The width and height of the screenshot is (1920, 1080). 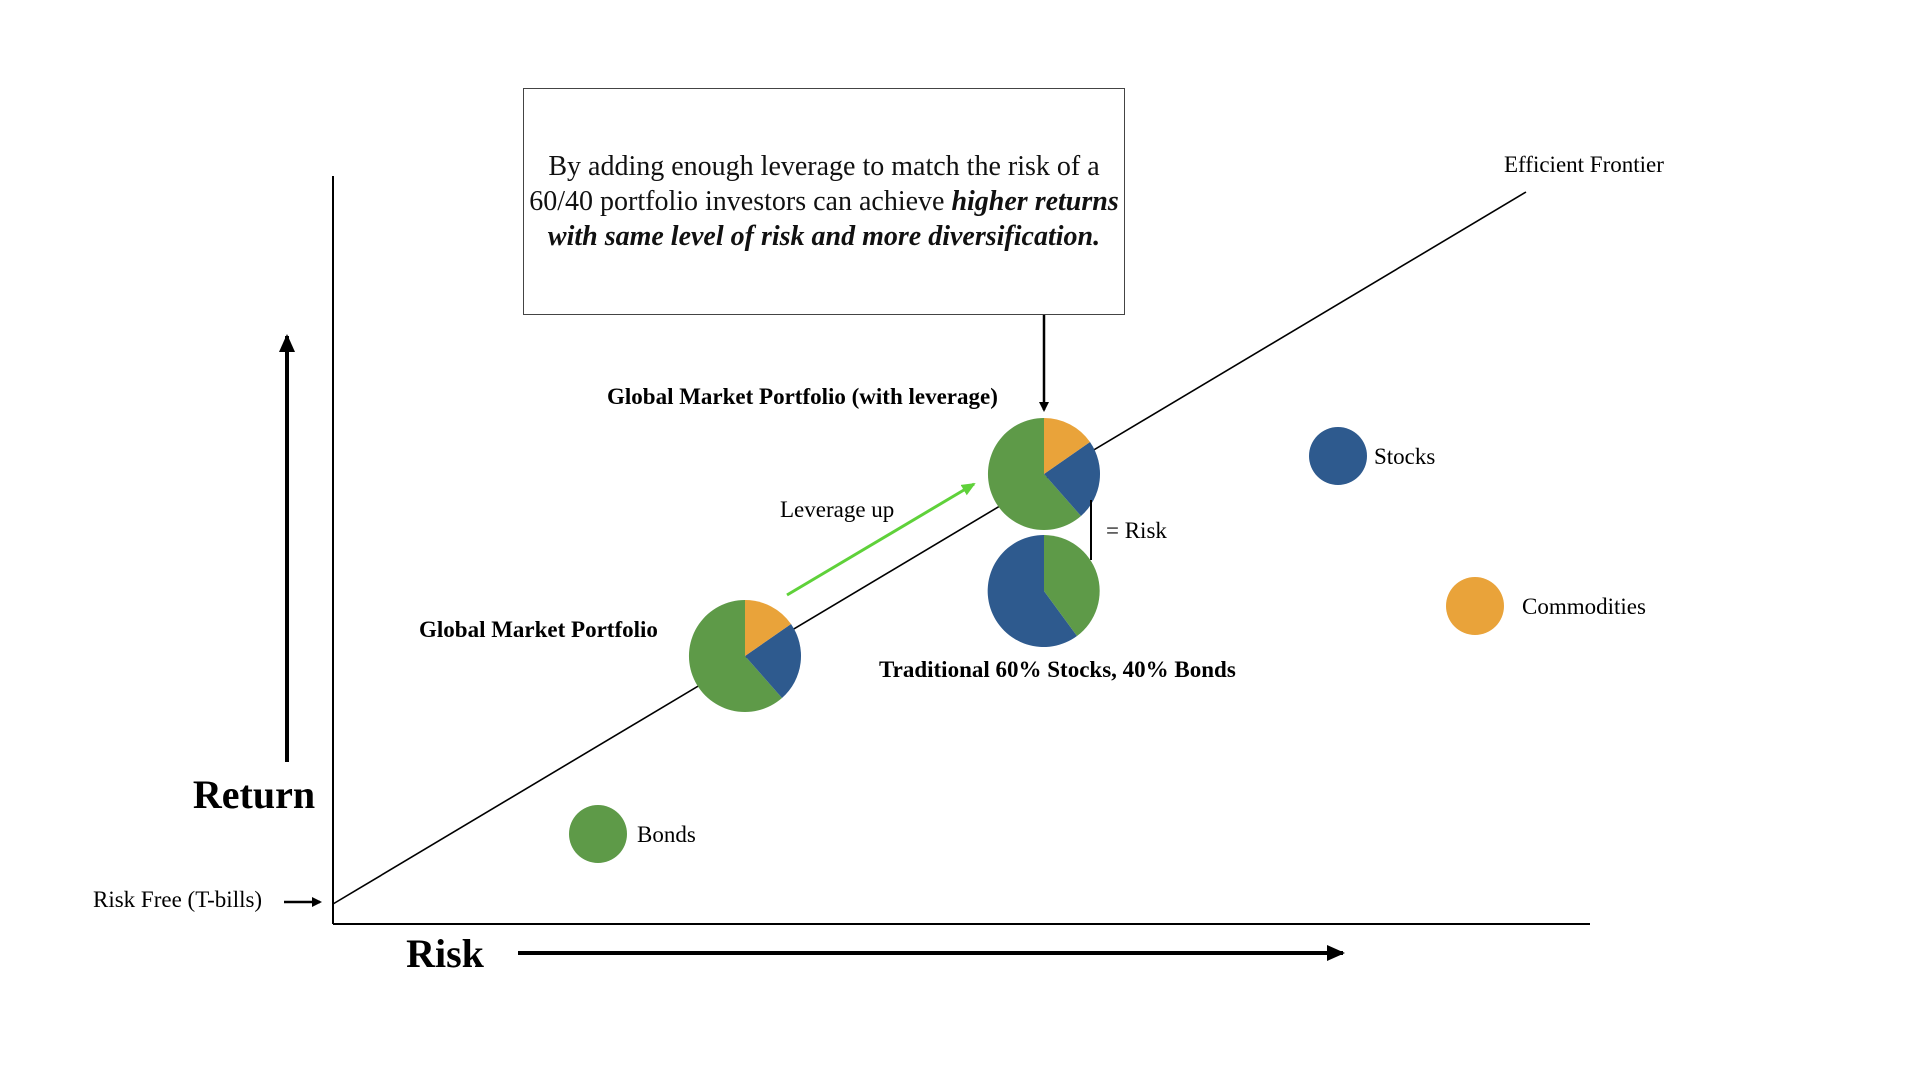 I want to click on leverage-up-arrow, so click(x=881, y=539).